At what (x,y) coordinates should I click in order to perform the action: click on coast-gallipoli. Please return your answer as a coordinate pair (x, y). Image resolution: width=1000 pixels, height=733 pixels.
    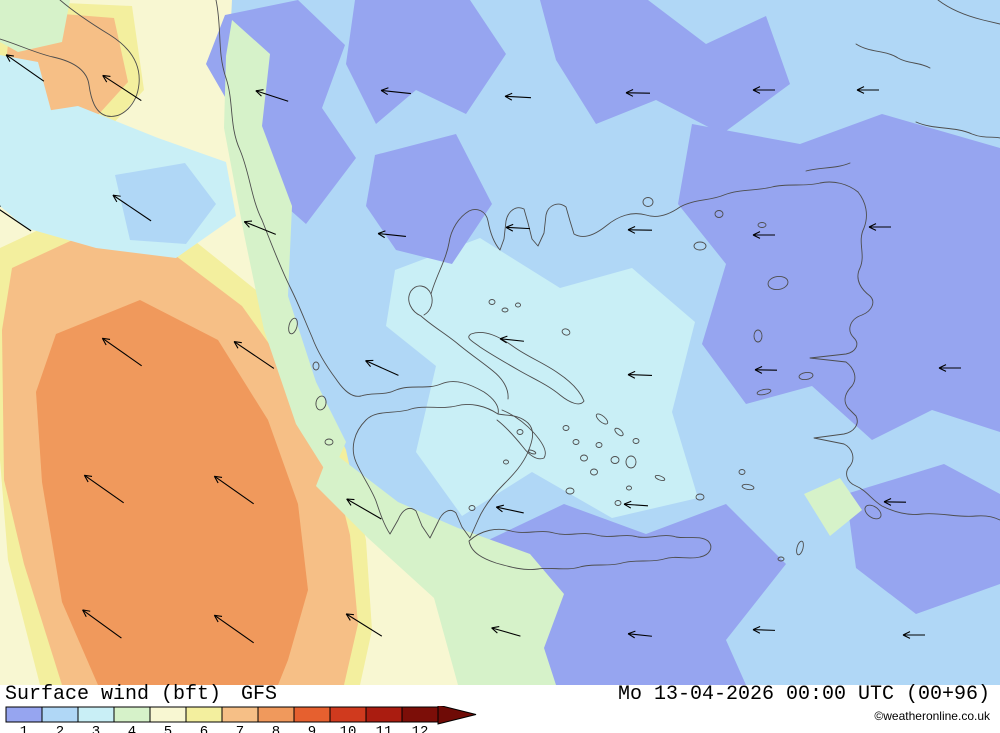
    Looking at the image, I should click on (828, 167).